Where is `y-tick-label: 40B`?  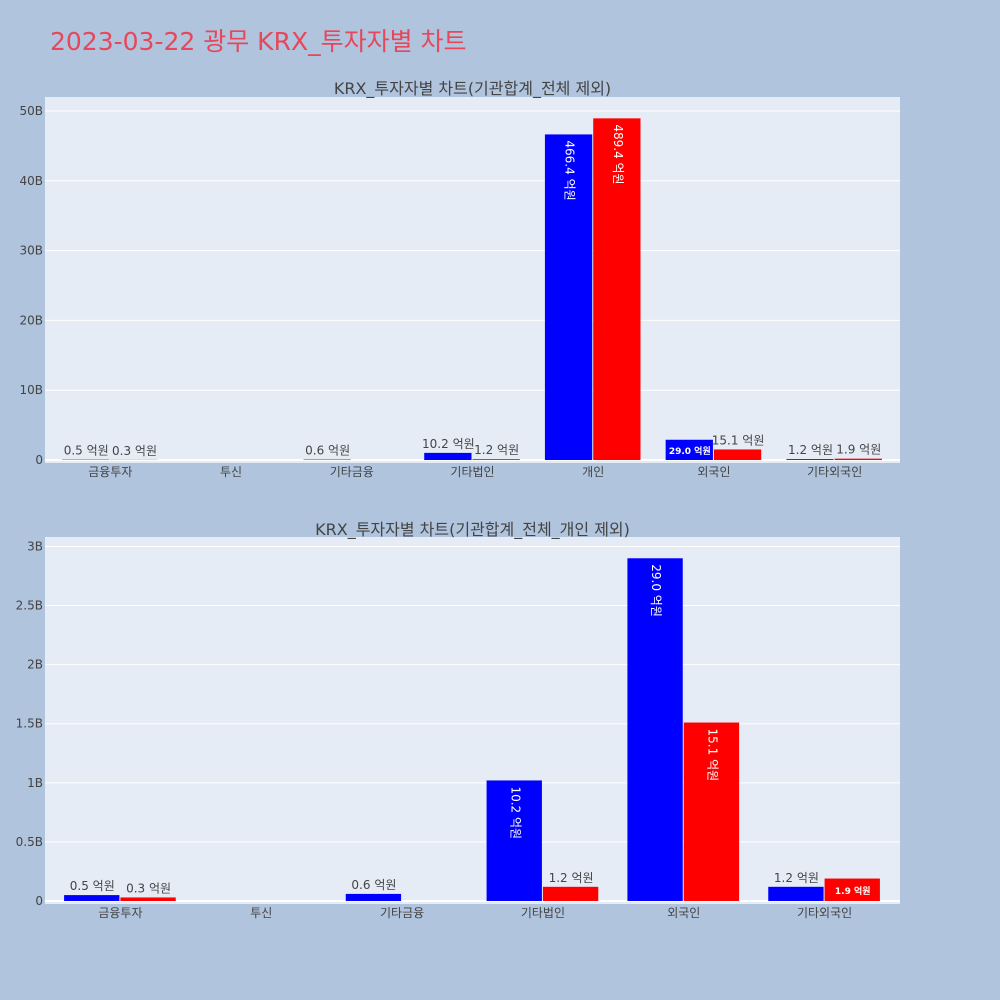
y-tick-label: 40B is located at coordinates (31, 181).